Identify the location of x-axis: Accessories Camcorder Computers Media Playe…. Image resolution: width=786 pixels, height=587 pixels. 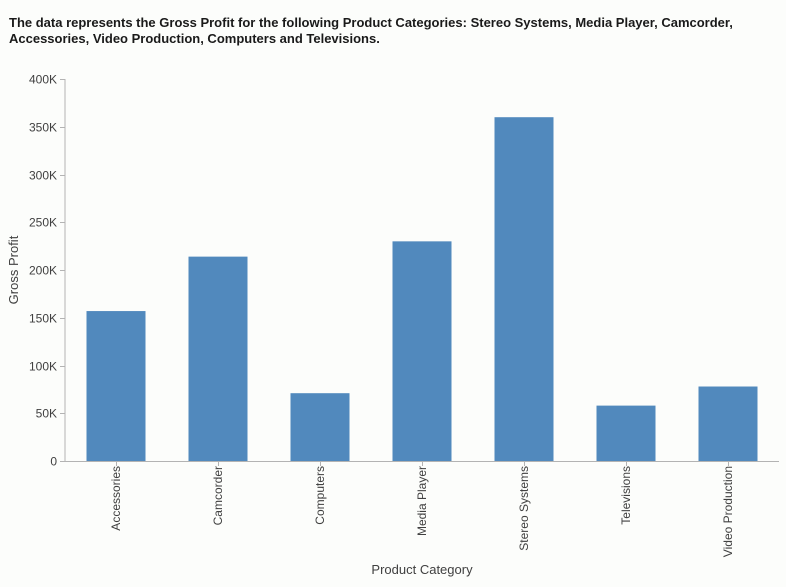
(422, 509).